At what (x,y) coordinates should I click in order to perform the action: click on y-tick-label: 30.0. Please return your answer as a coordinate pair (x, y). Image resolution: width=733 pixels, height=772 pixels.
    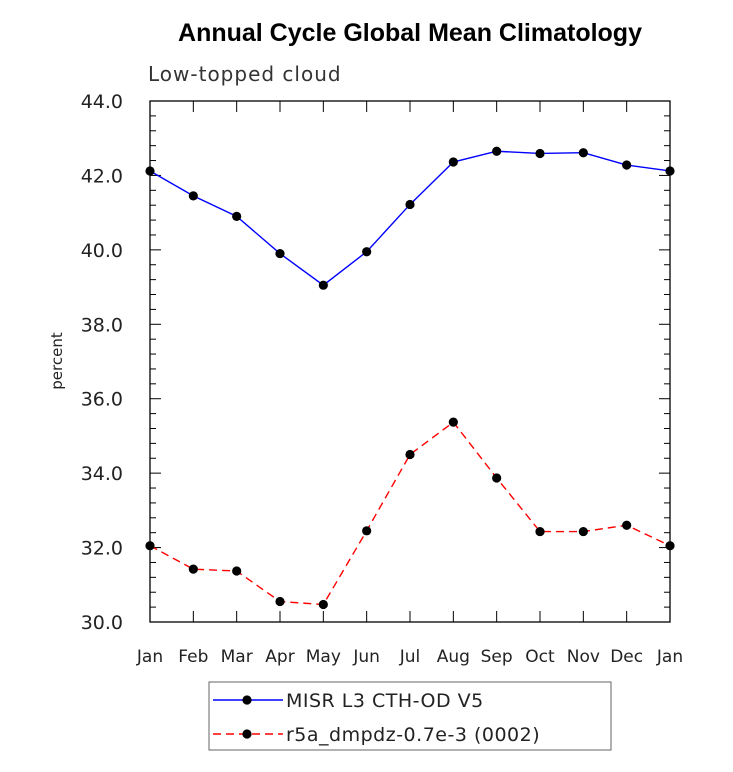
    Looking at the image, I should click on (102, 623).